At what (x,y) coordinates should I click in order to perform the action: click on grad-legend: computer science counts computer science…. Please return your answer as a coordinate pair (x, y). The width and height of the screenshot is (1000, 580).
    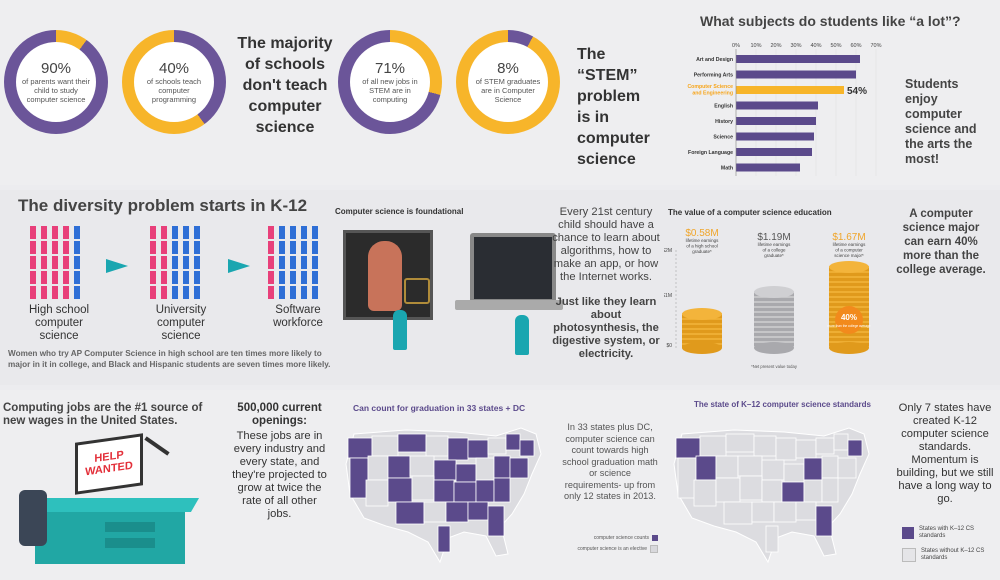
    Looking at the image, I should click on (610, 544).